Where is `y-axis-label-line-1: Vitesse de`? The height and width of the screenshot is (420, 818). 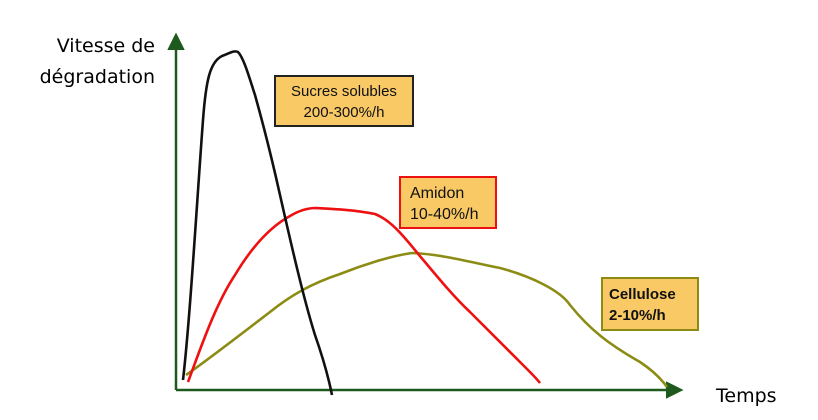
y-axis-label-line-1: Vitesse de is located at coordinates (106, 46).